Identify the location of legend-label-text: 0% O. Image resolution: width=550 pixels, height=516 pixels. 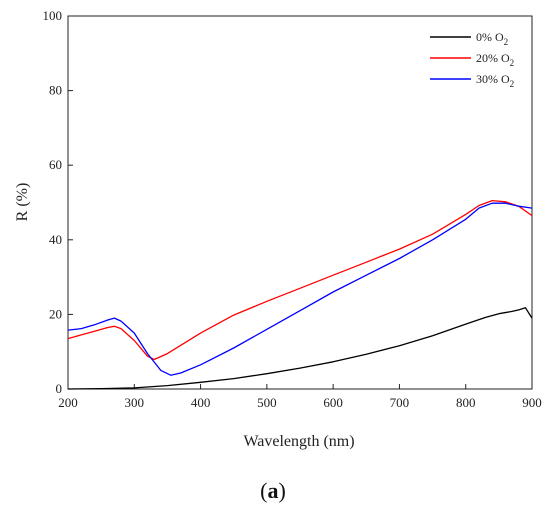
(490, 37).